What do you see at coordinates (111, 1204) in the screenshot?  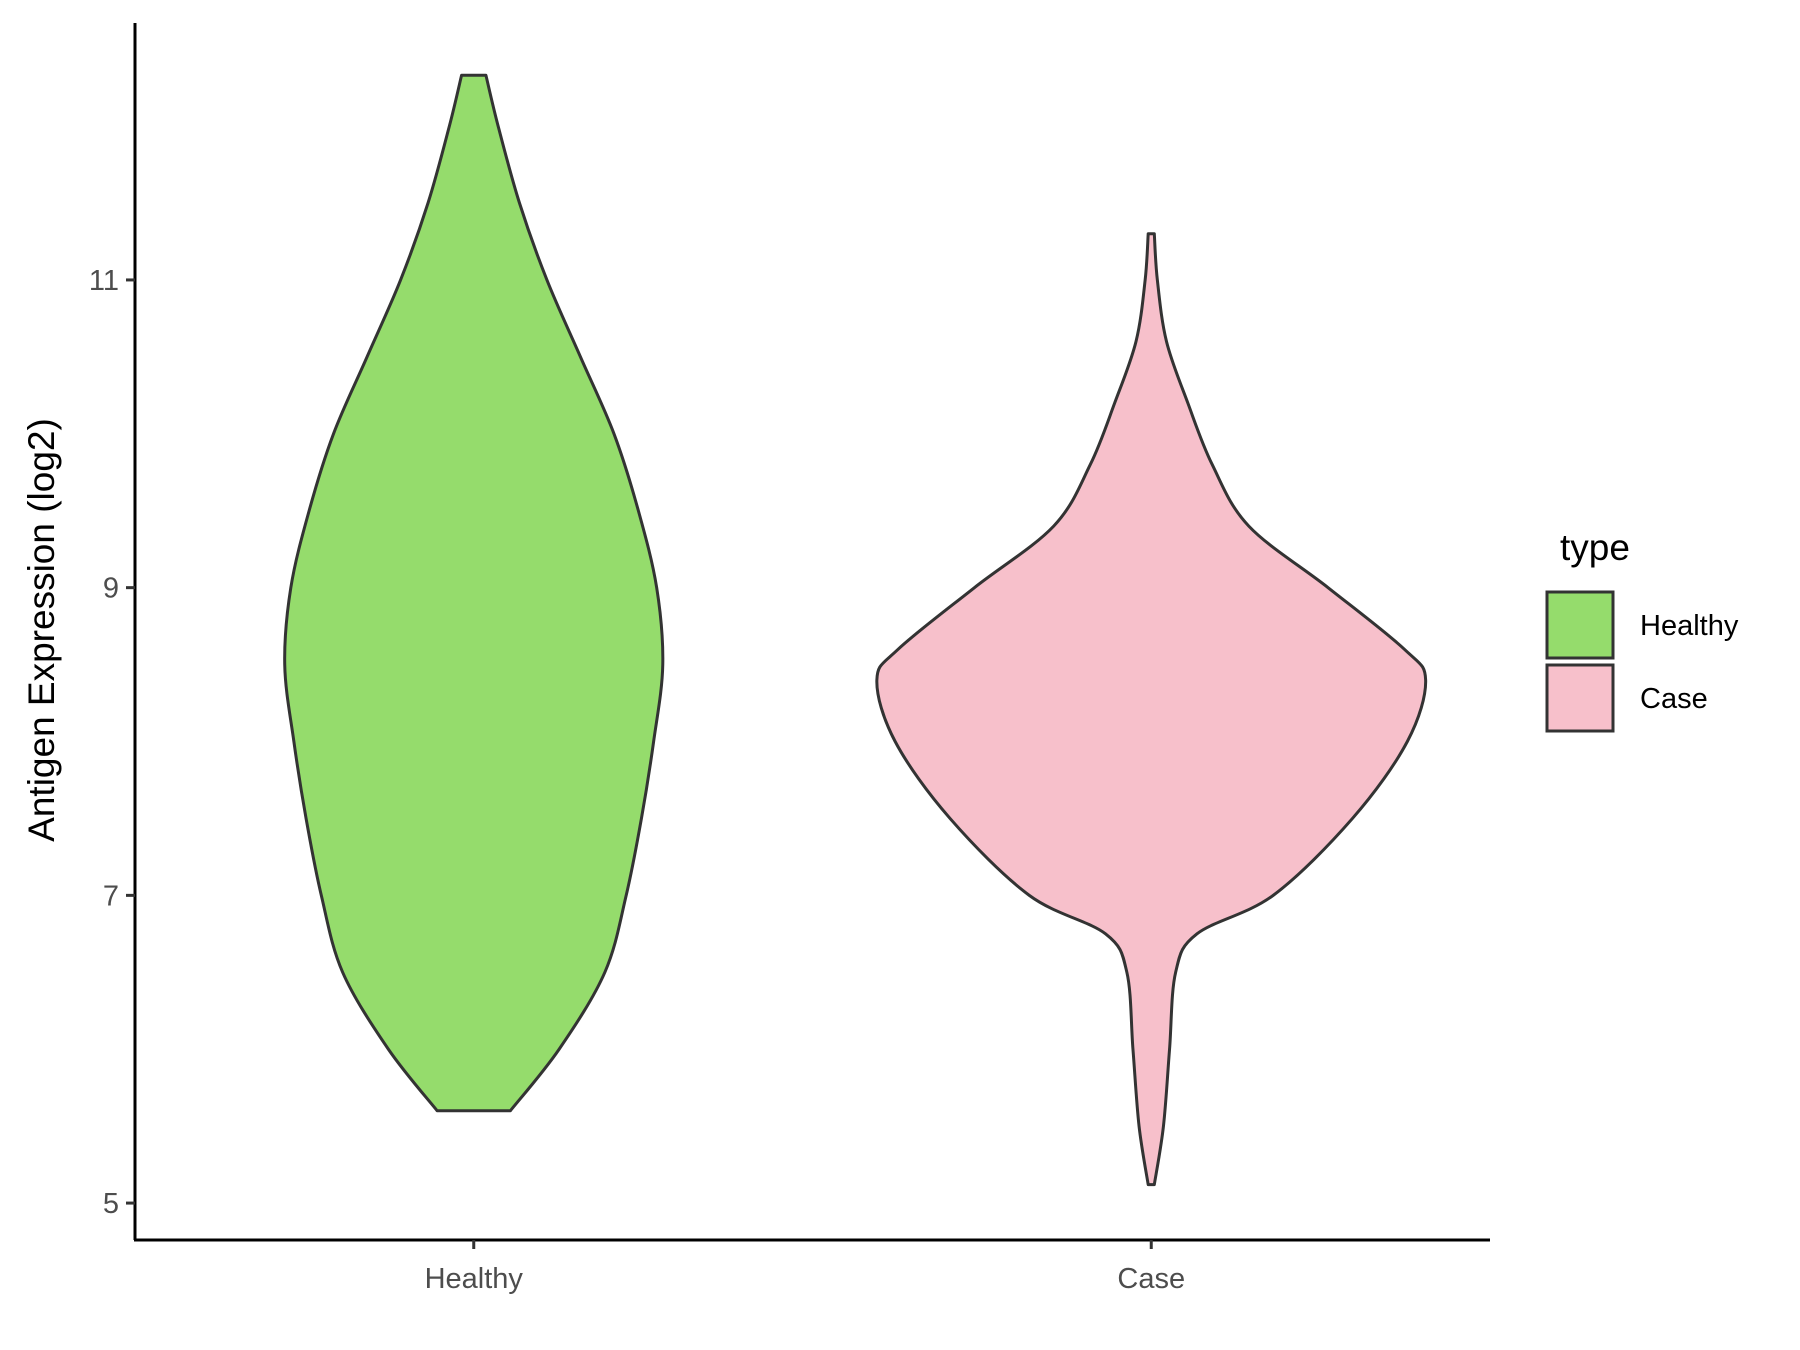 I see `y-tick-label: 5` at bounding box center [111, 1204].